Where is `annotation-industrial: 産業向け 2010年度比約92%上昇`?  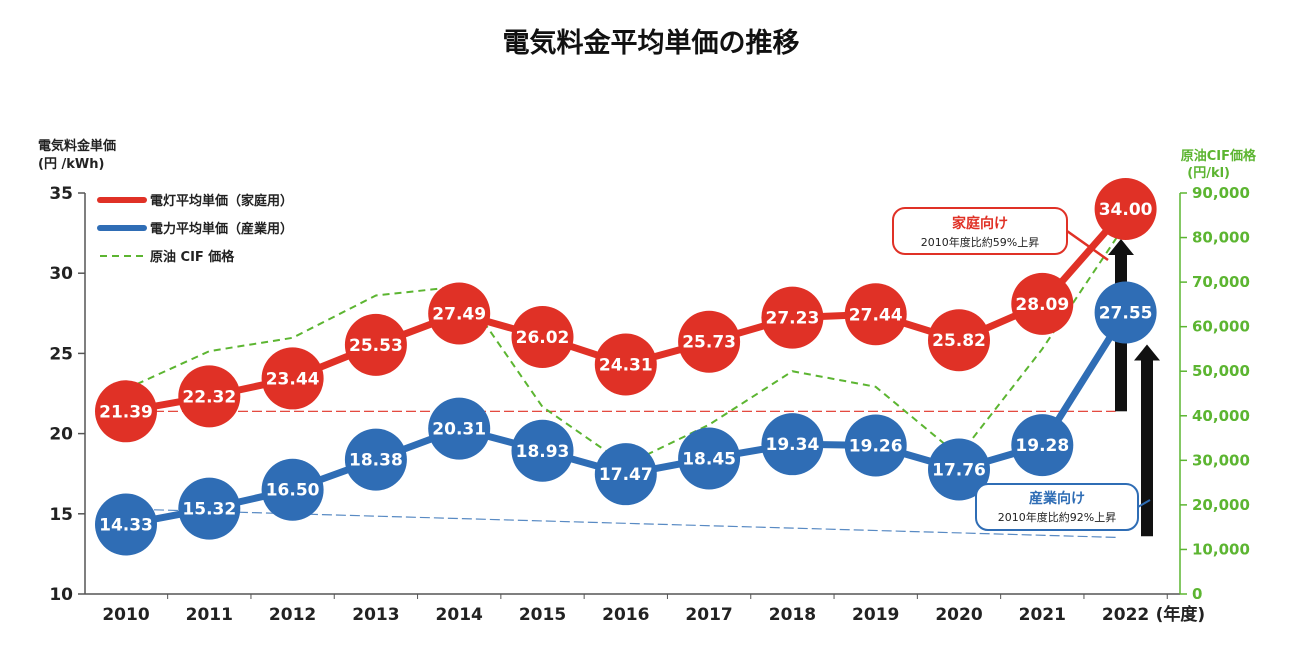
annotation-industrial: 産業向け 2010年度比約92%上昇 is located at coordinates (1057, 507).